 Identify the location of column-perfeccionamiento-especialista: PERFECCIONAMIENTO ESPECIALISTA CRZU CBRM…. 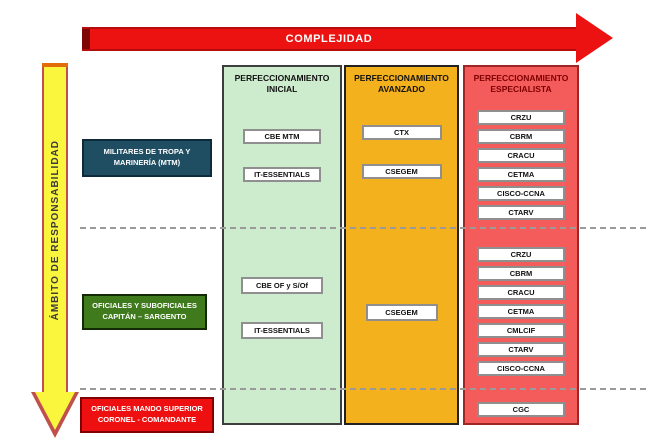
(521, 245).